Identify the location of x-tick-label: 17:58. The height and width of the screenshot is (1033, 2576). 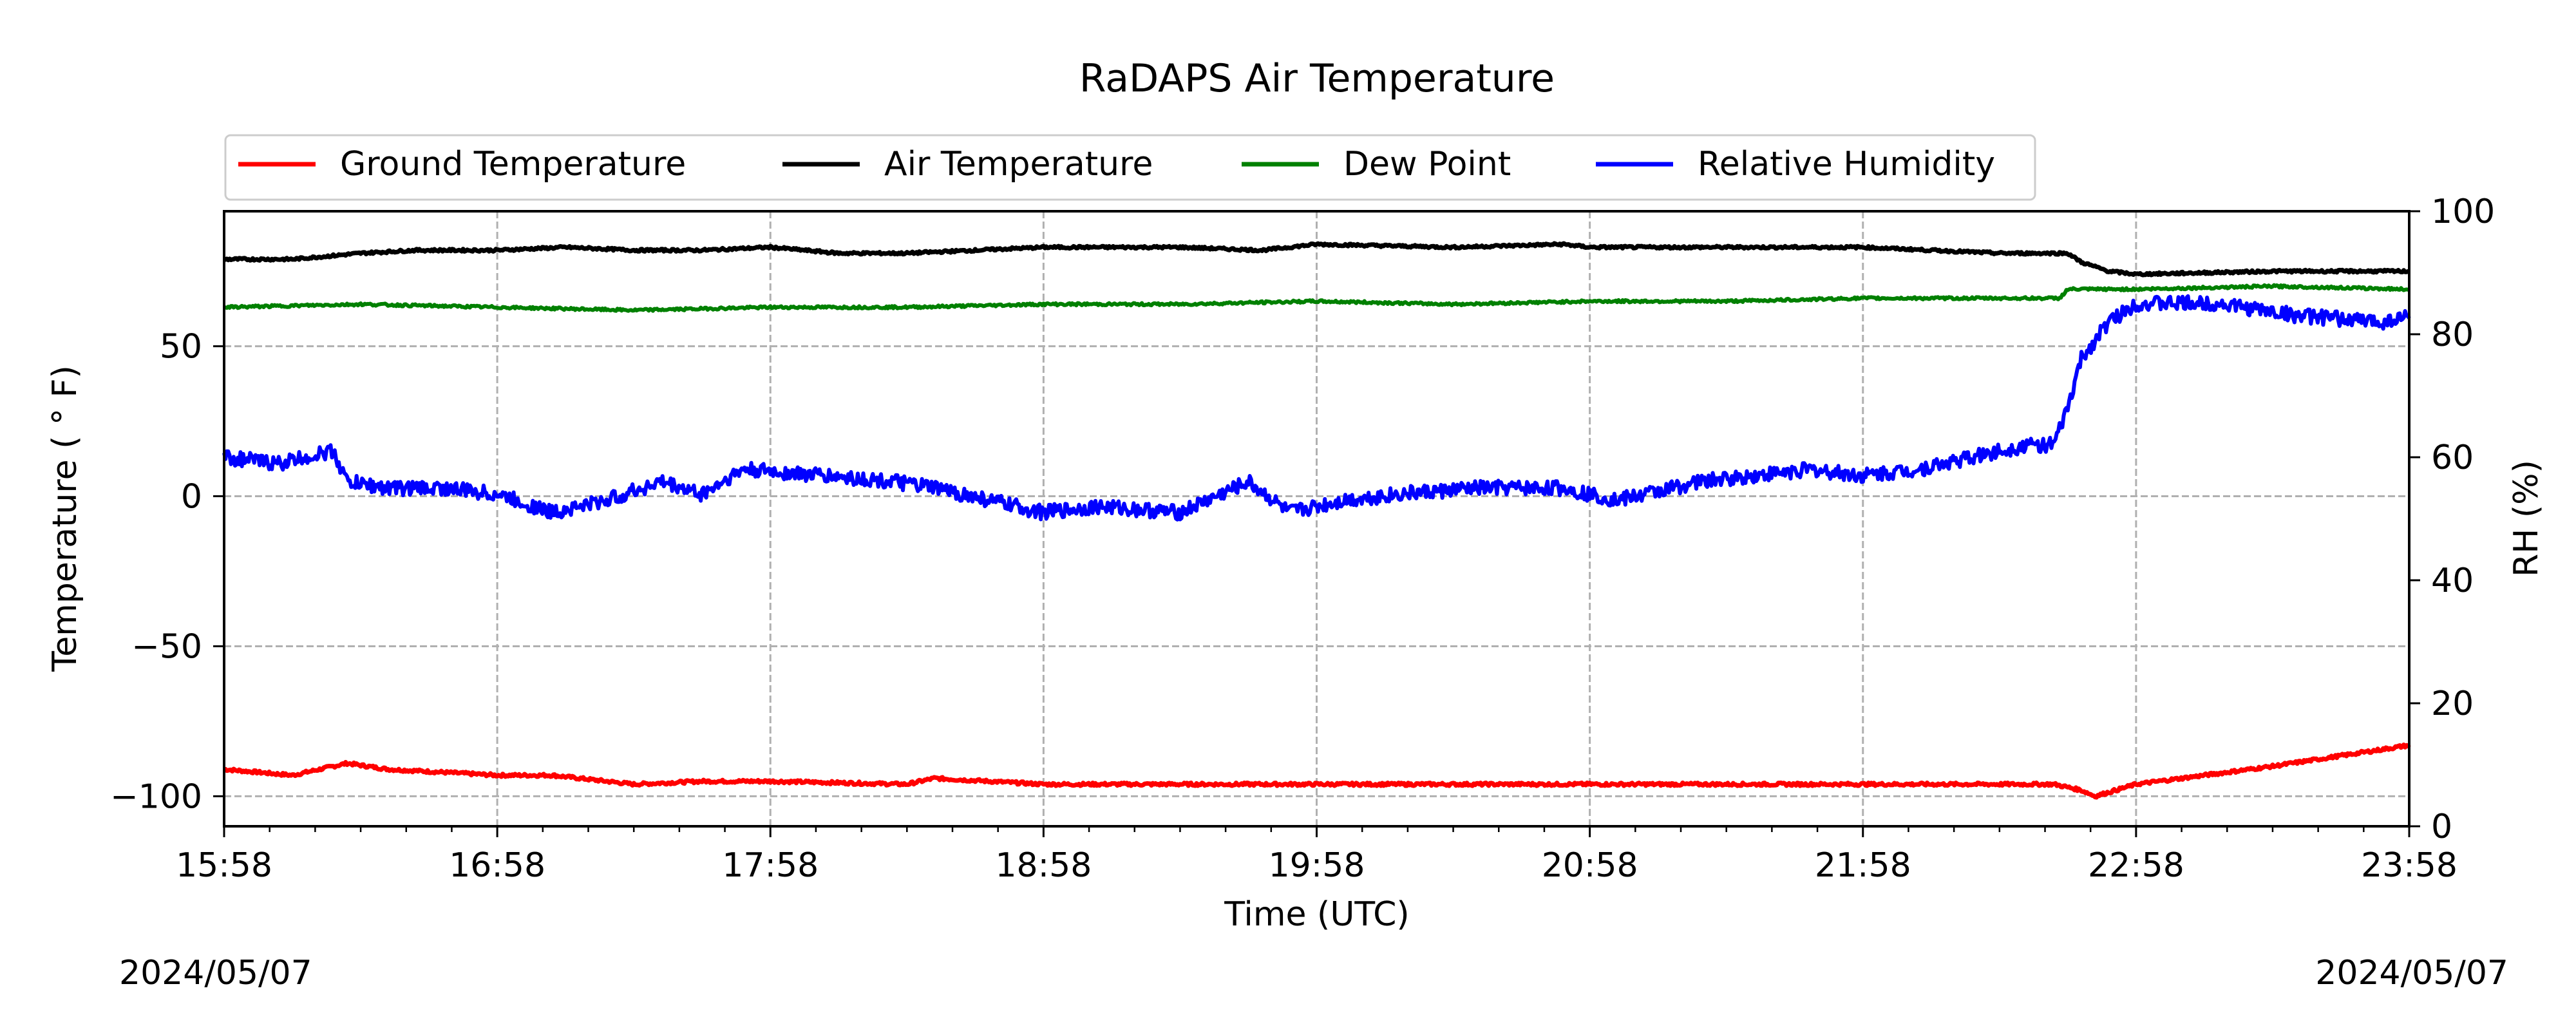
(771, 866).